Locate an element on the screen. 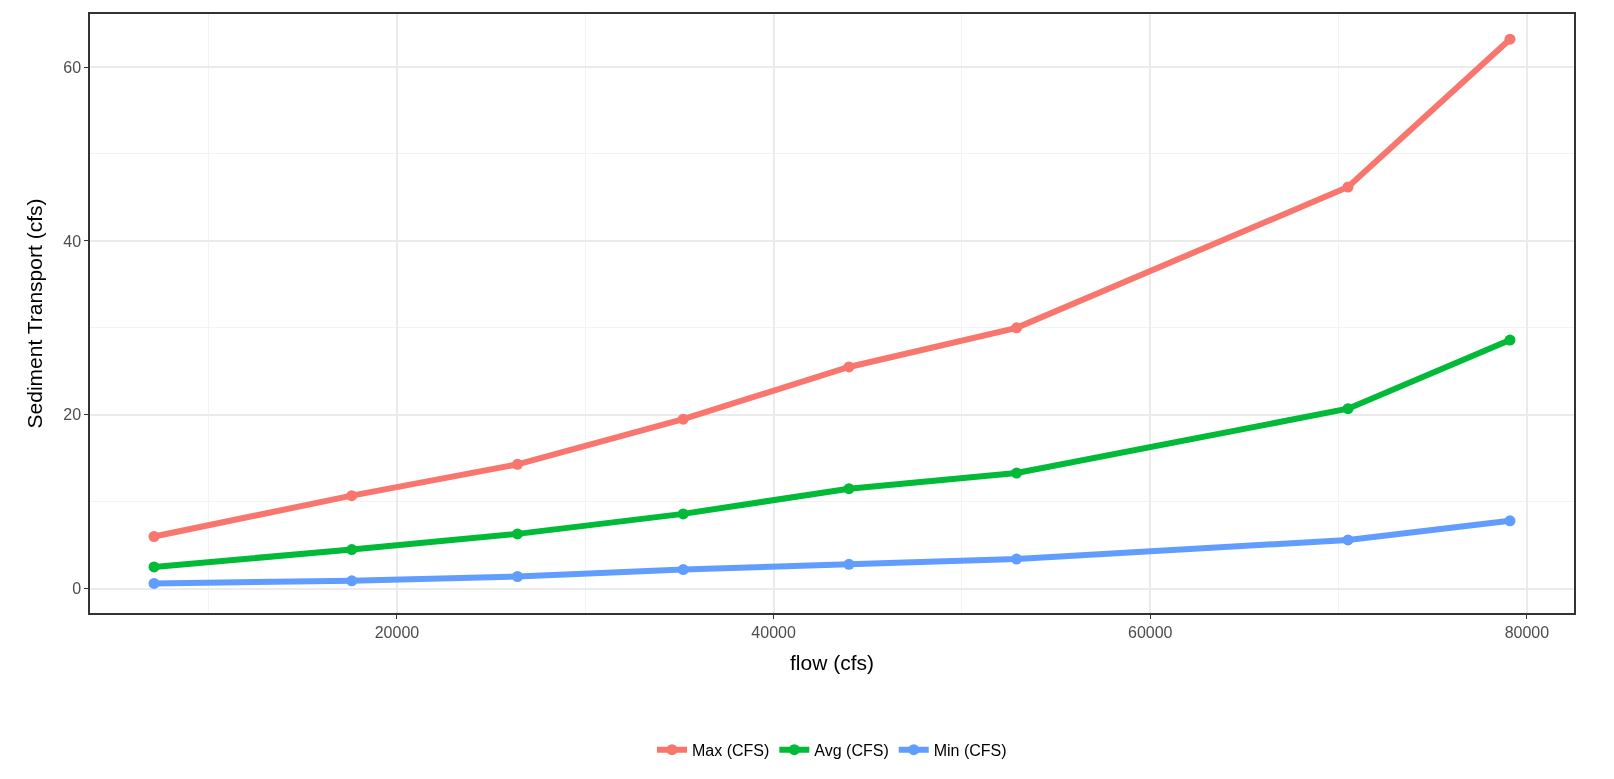 This screenshot has width=1614, height=779. x-tick-label: 40000 is located at coordinates (773, 632).